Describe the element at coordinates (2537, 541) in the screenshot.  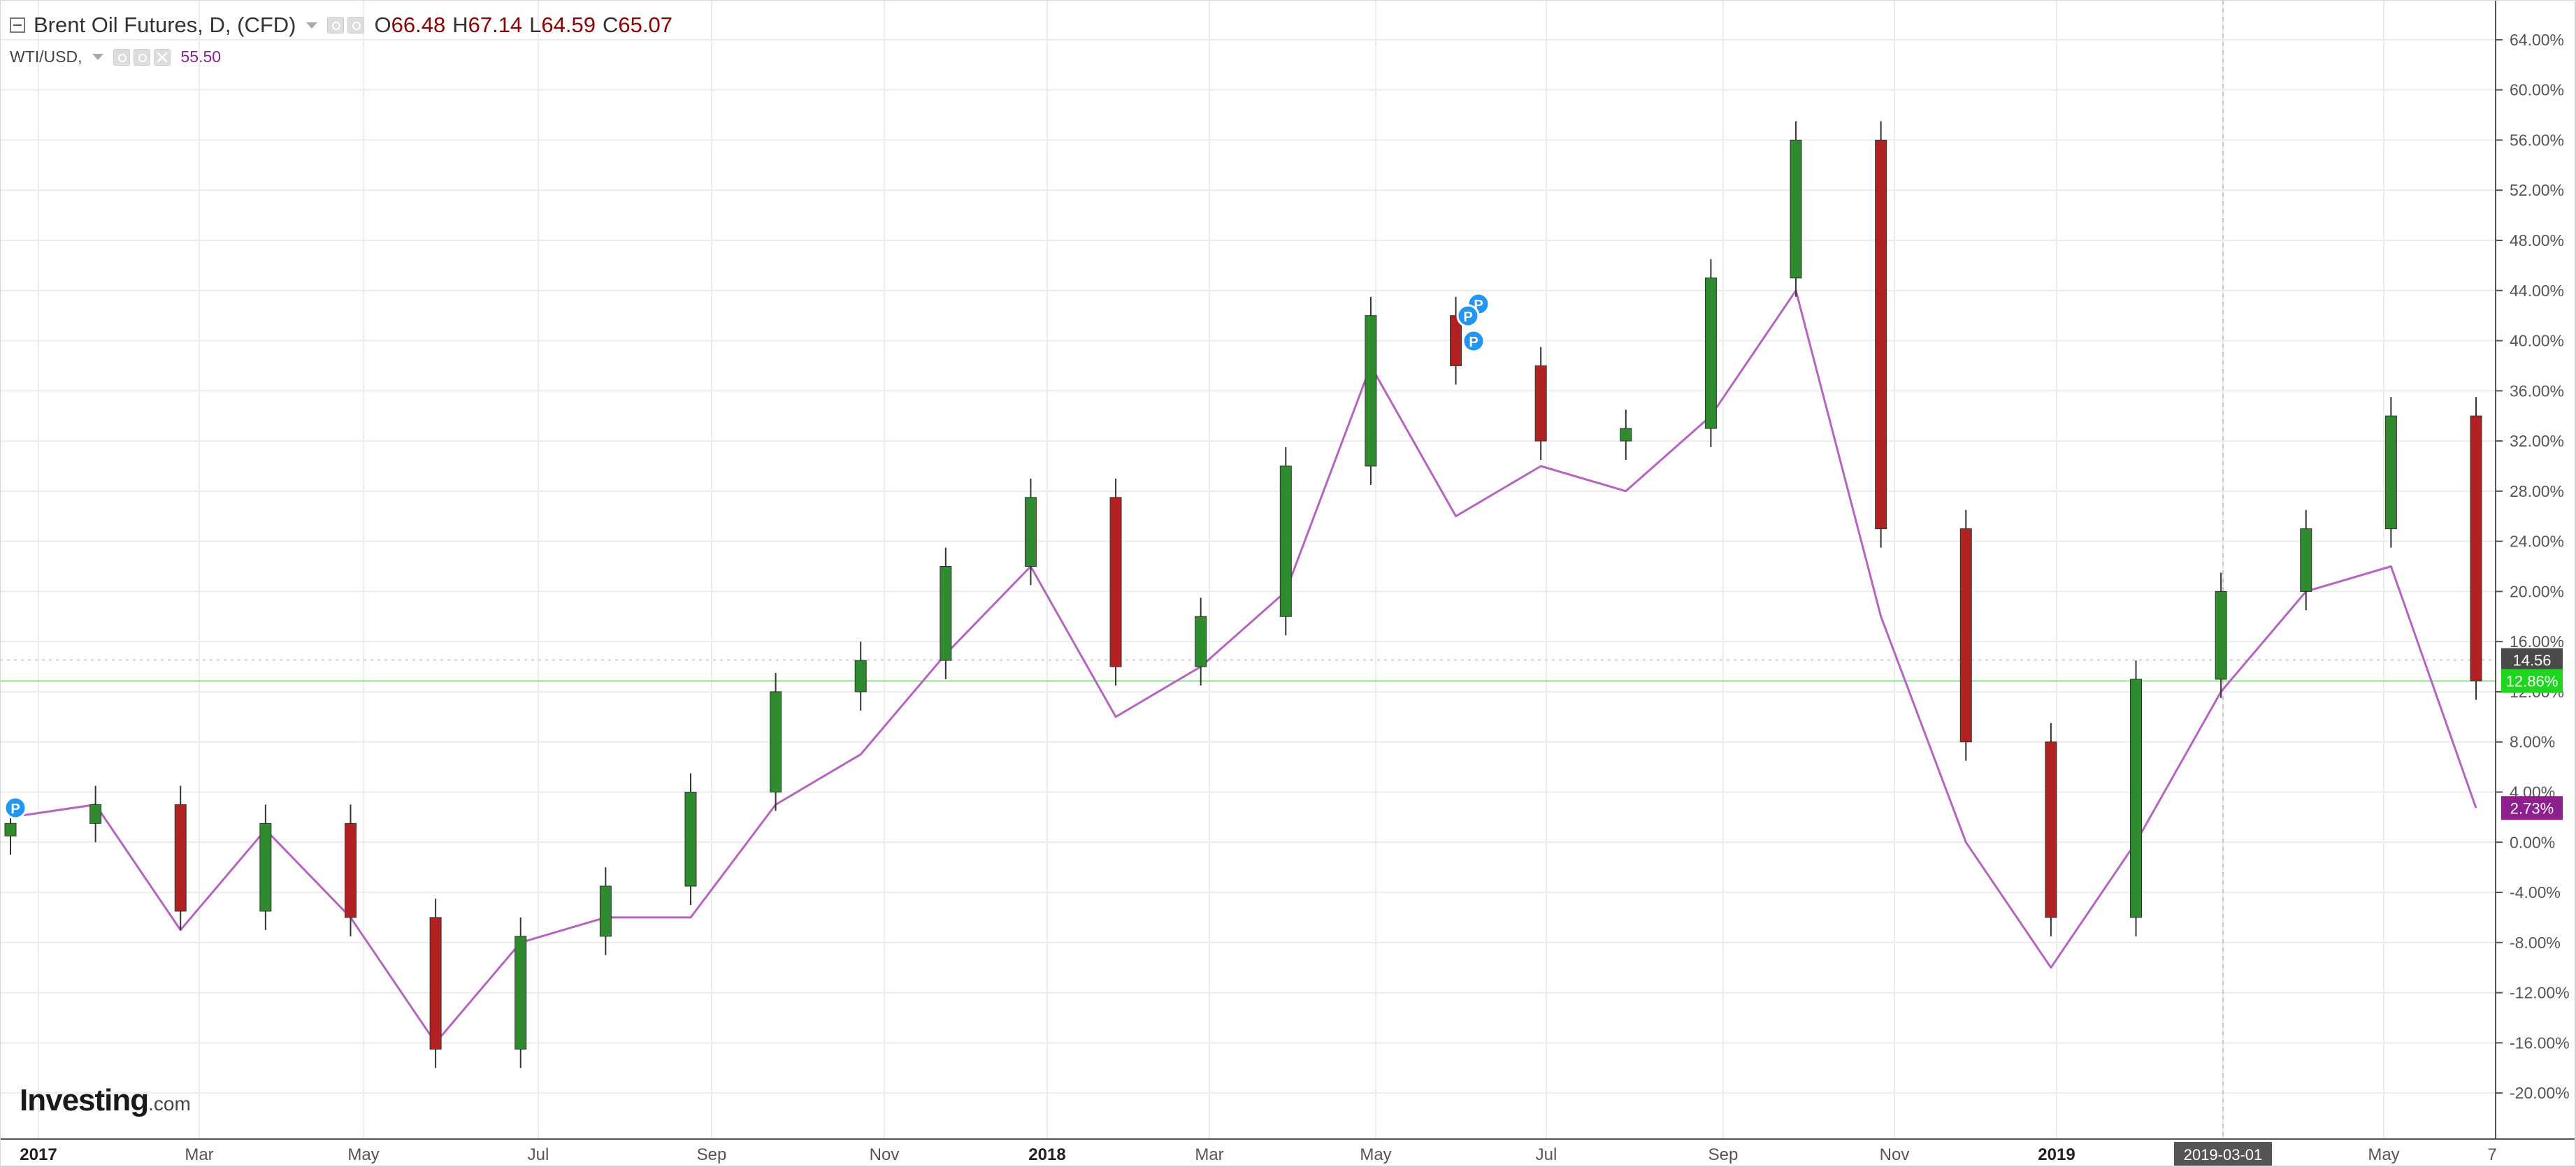
I see `y-tick-label: 24.00%` at that location.